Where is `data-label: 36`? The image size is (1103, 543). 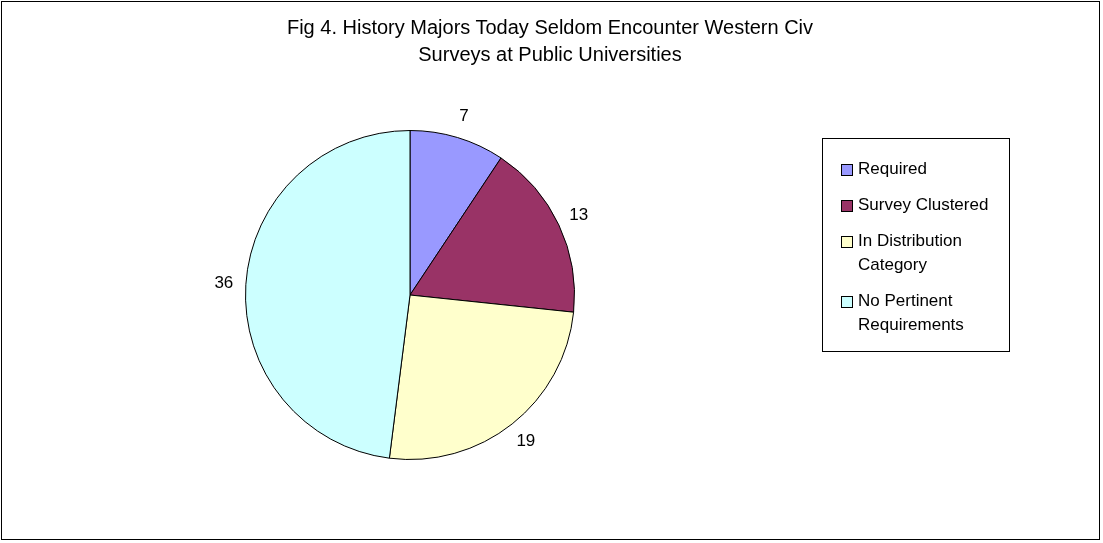
data-label: 36 is located at coordinates (224, 282).